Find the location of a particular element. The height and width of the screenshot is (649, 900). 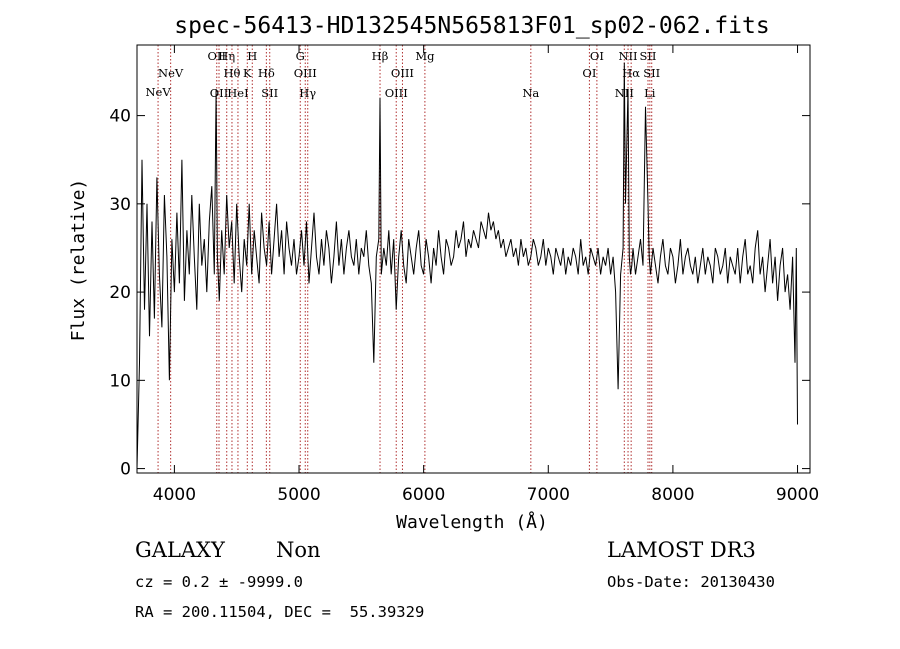

line-label-20: OI is located at coordinates (597, 56).